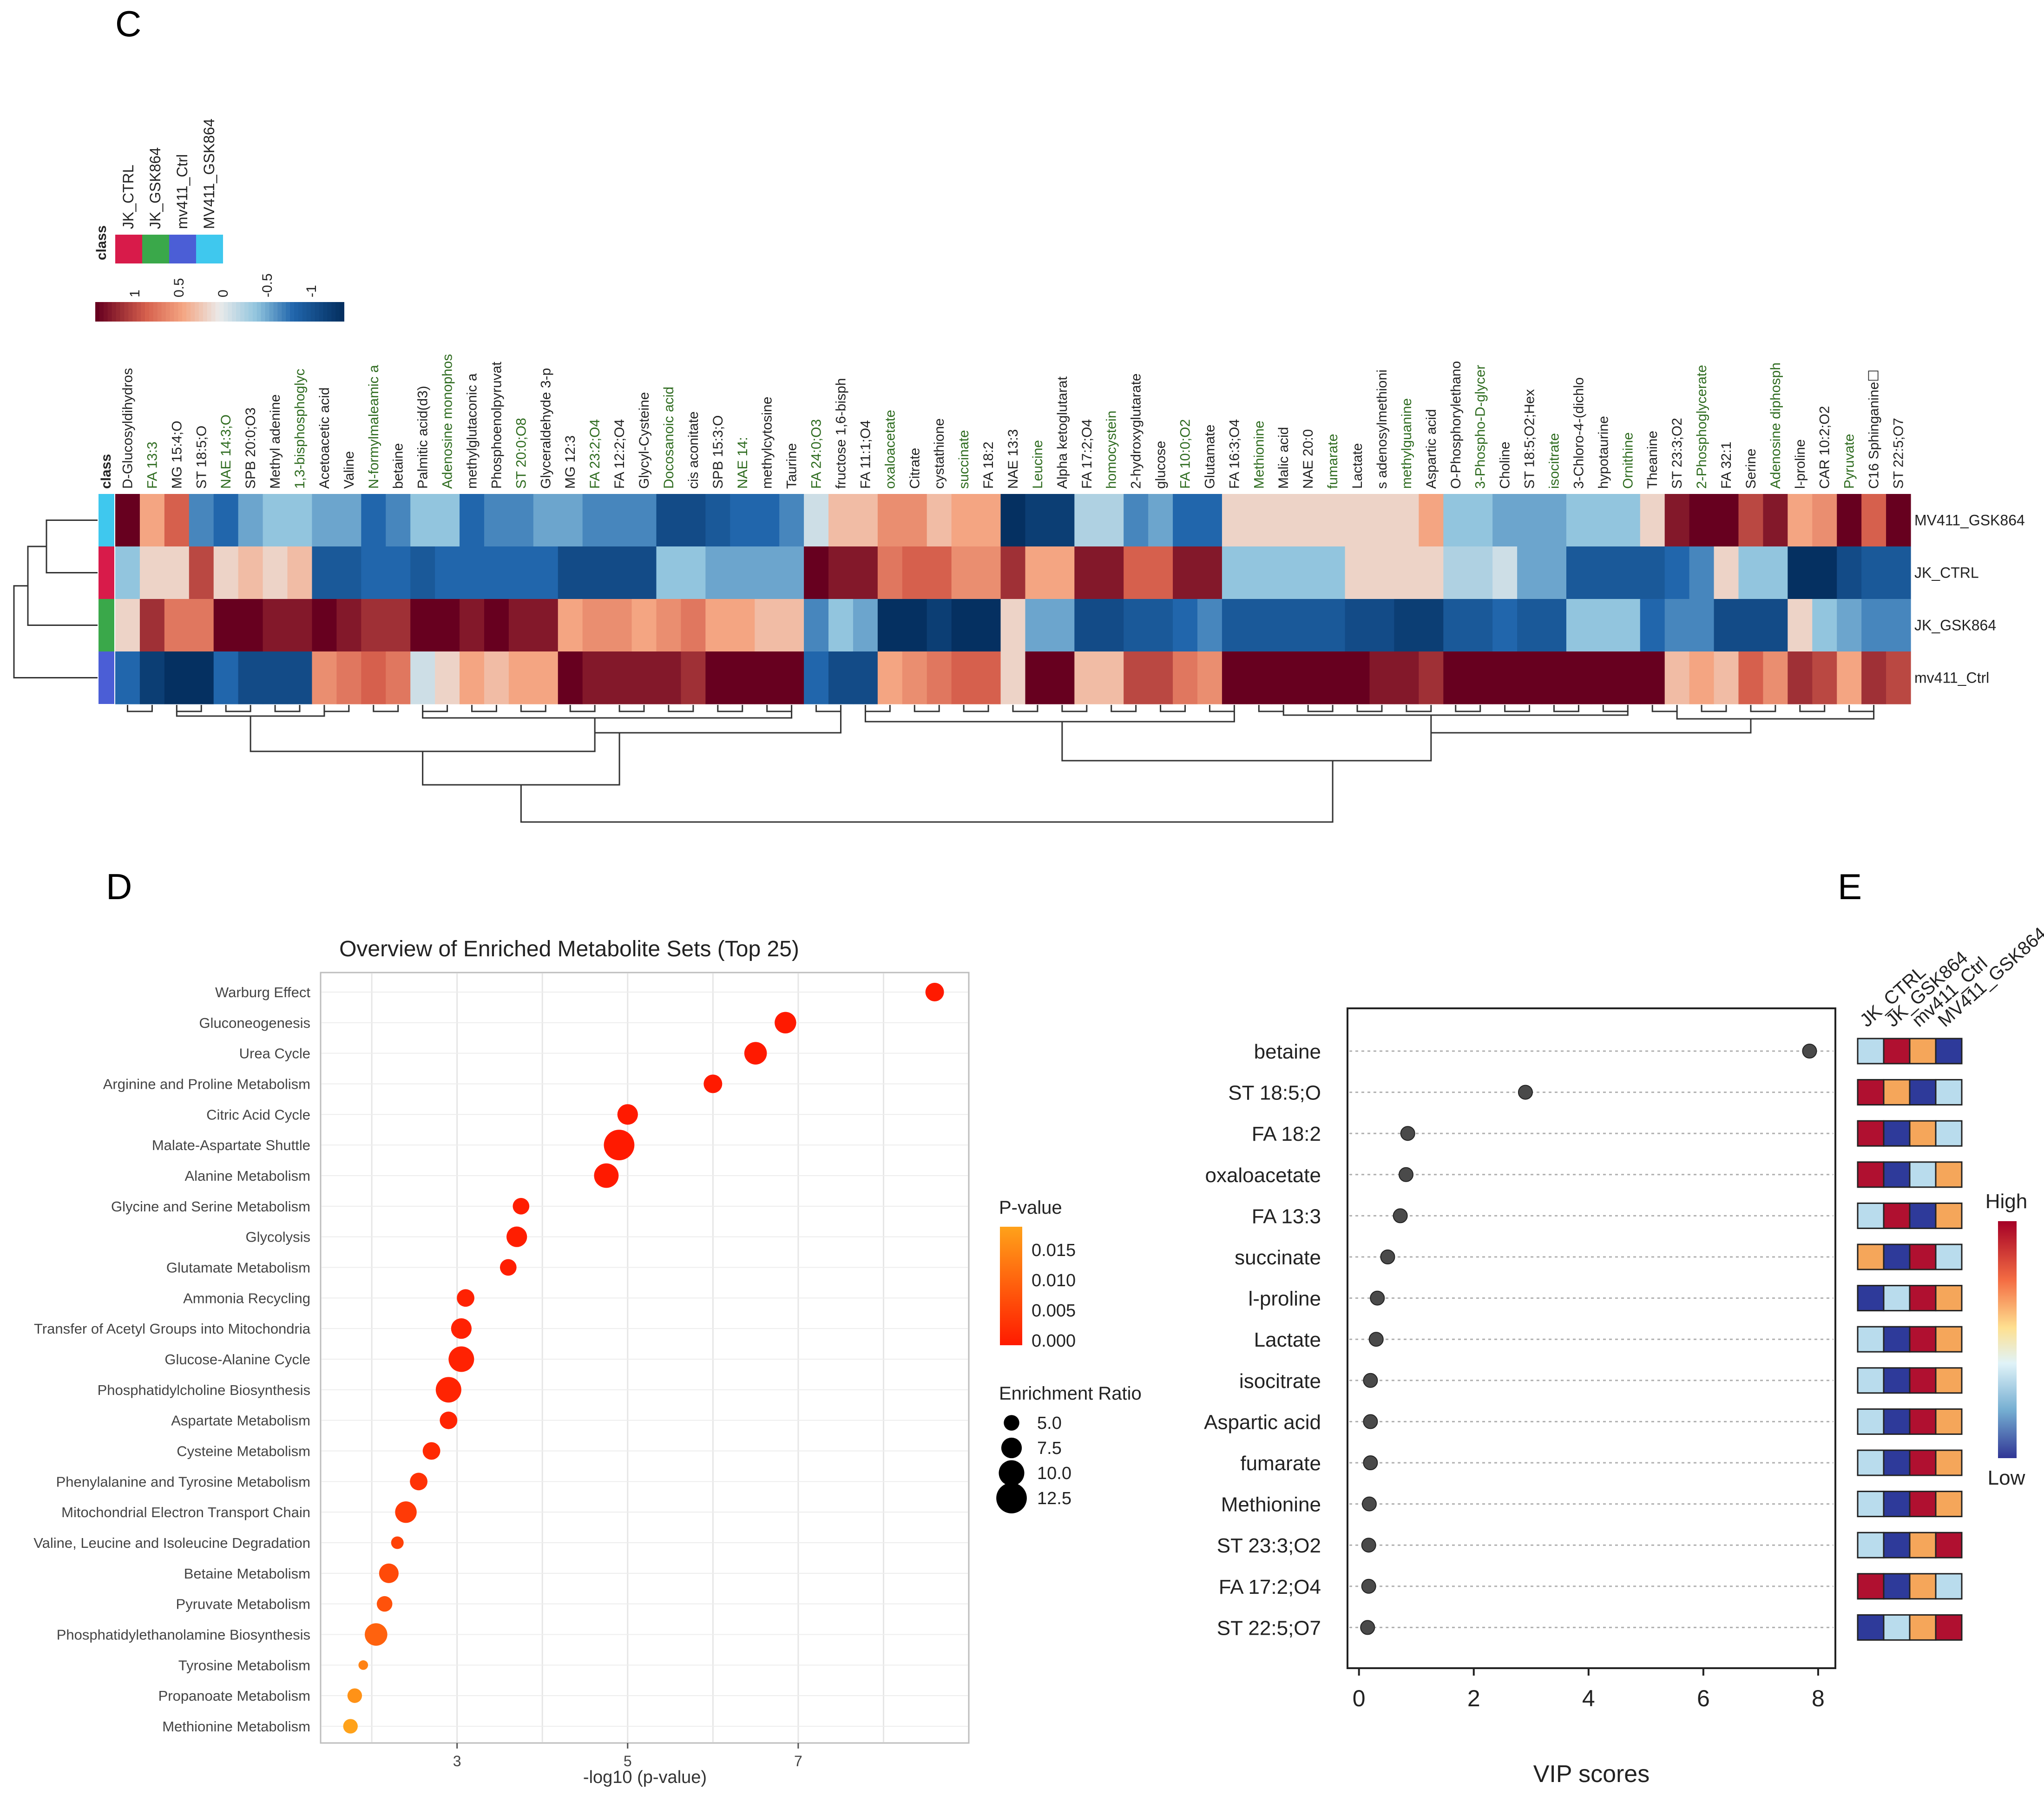 Image resolution: width=2044 pixels, height=1802 pixels. What do you see at coordinates (1825, 447) in the screenshot?
I see `heatmap-column-label: CAR 10:2;O2` at bounding box center [1825, 447].